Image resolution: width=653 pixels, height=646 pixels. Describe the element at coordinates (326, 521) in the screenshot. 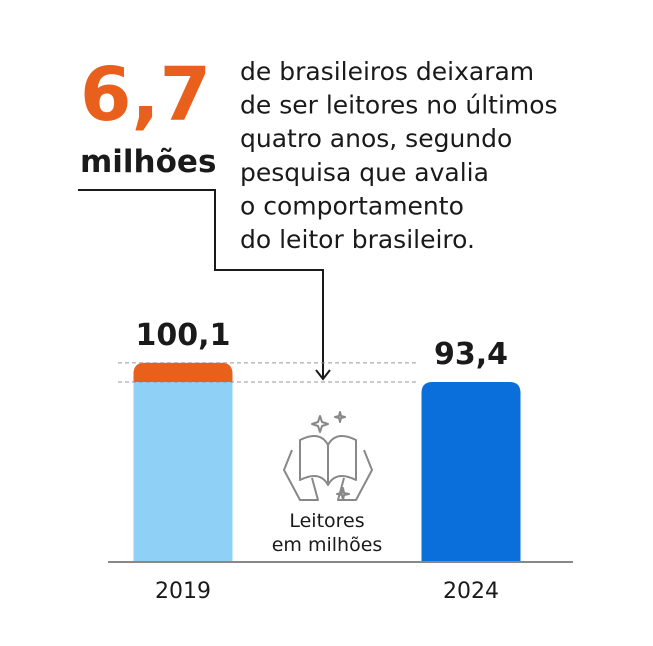

I see `axis-label: Leitores` at that location.